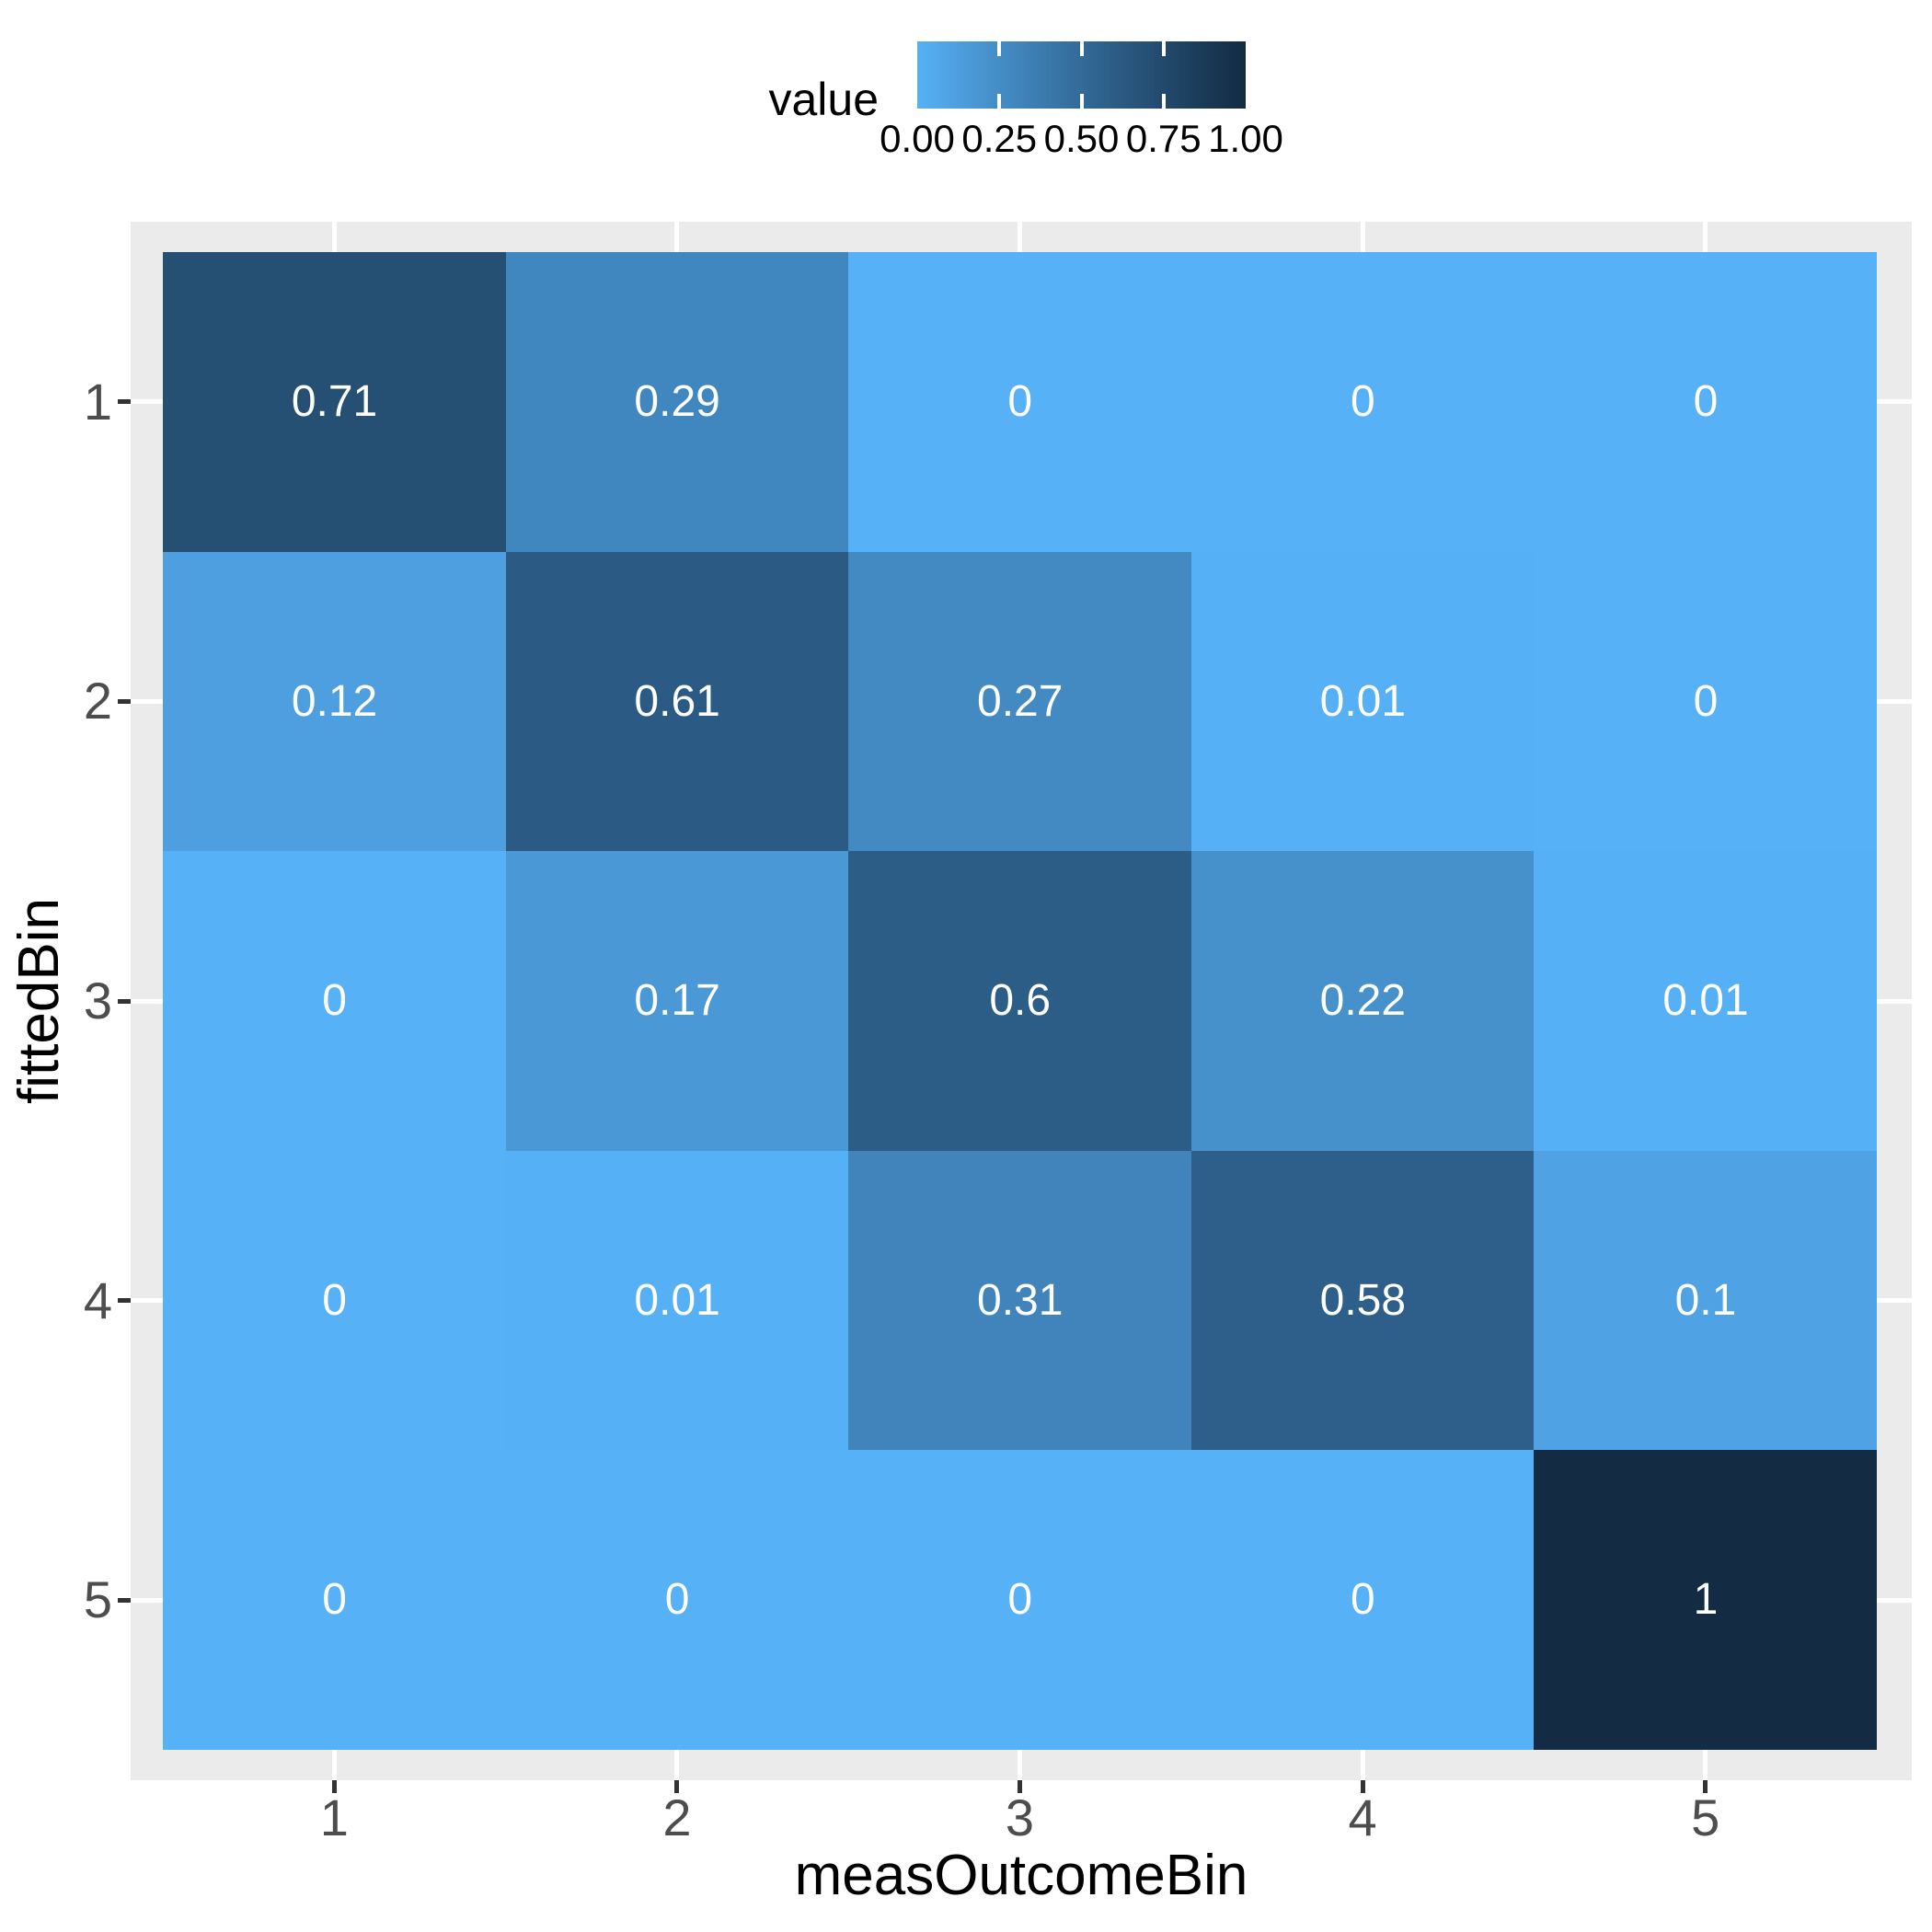 This screenshot has height=1932, width=1932. I want to click on cell-value-label: 0.61, so click(677, 701).